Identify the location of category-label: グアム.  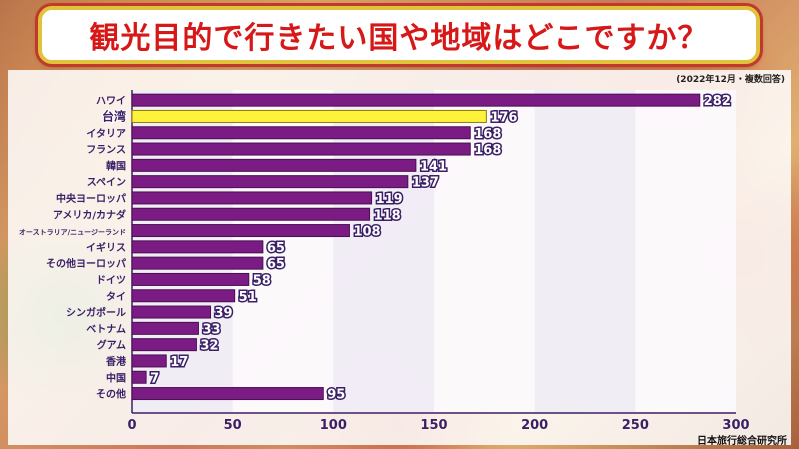
(111, 345).